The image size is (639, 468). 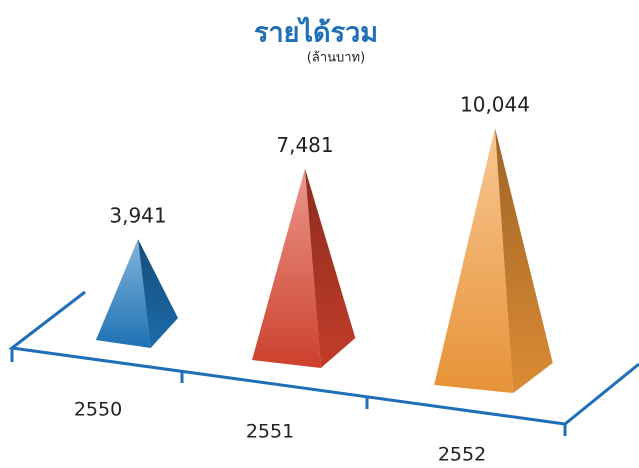 What do you see at coordinates (336, 58) in the screenshot?
I see `chart-subtitle: (ล้านบาท)` at bounding box center [336, 58].